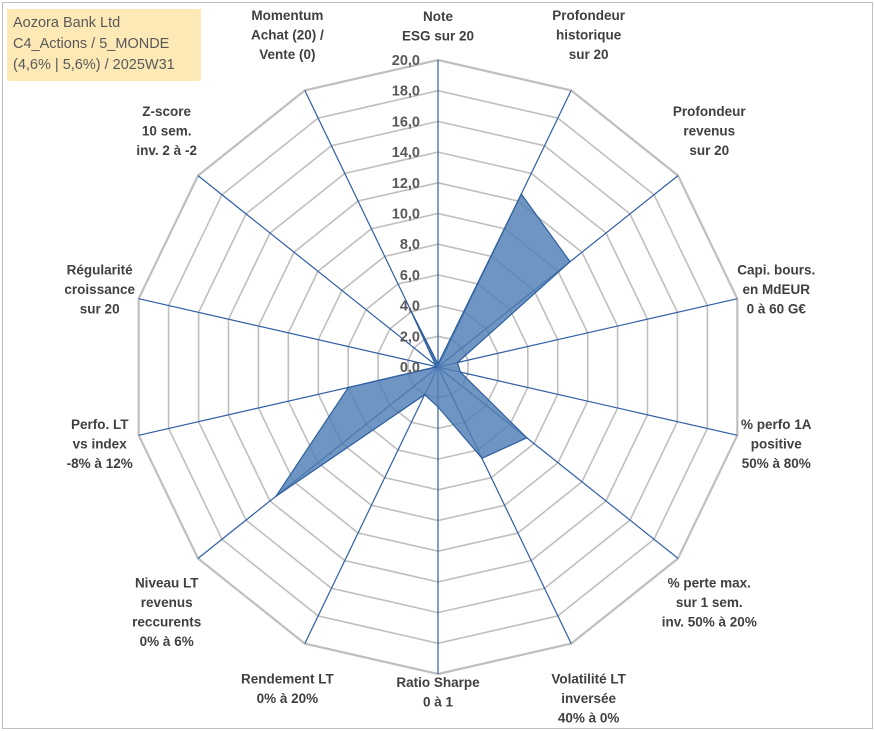 The width and height of the screenshot is (875, 731). I want to click on axis-label-line: croissance, so click(99, 289).